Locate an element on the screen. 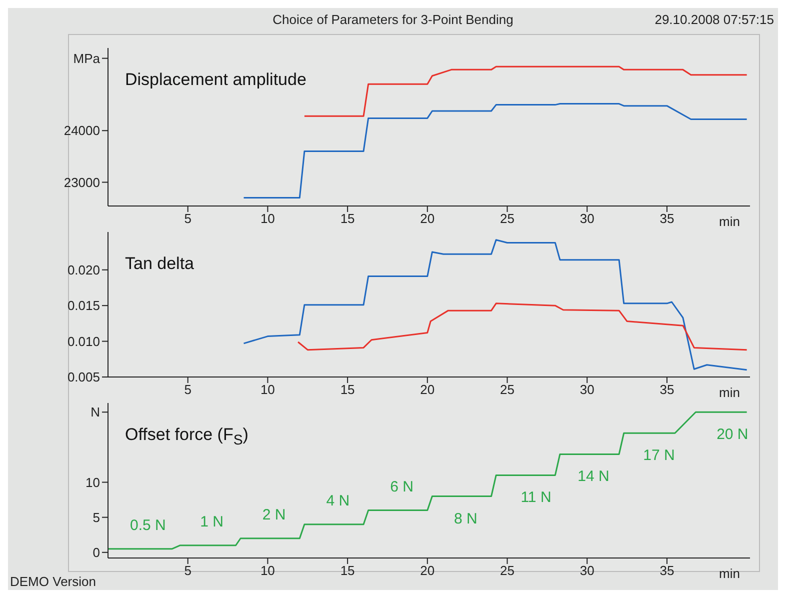 The width and height of the screenshot is (786, 598). annotation: 4 N is located at coordinates (338, 501).